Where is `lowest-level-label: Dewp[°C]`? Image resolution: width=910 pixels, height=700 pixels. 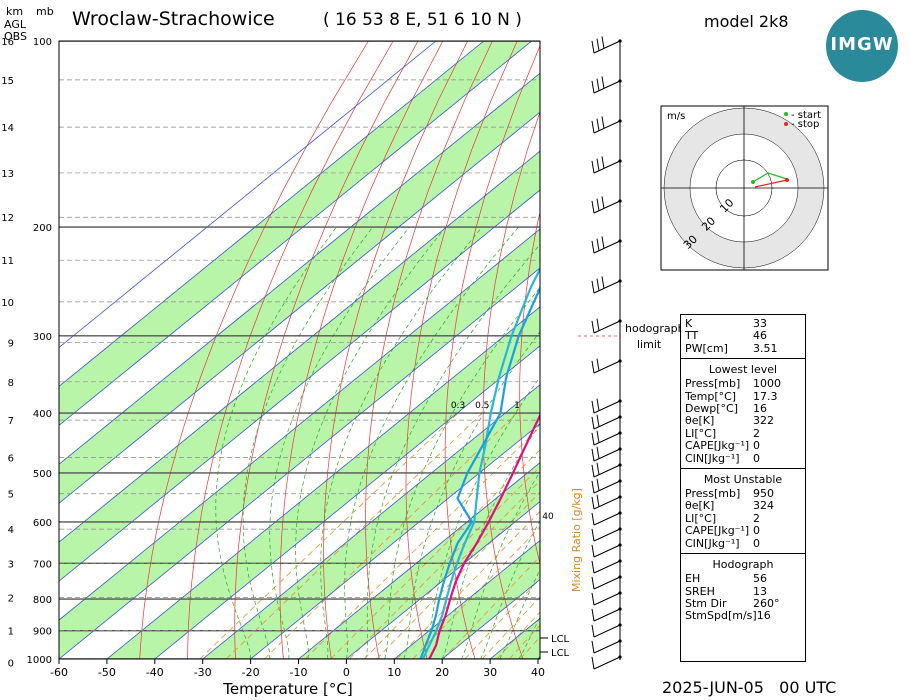
lowest-level-label: Dewp[°C] is located at coordinates (711, 409).